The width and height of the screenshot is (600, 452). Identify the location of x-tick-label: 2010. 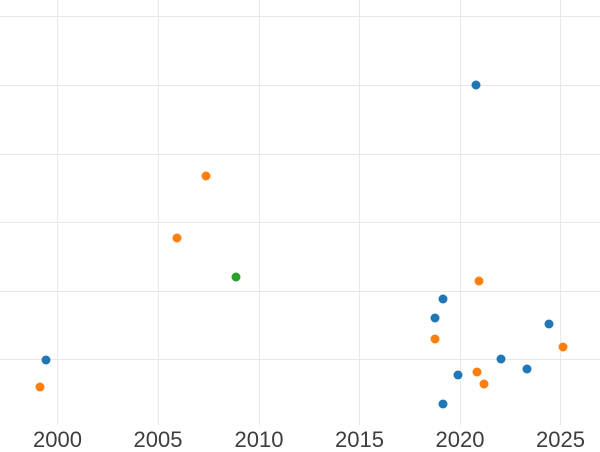
(259, 439).